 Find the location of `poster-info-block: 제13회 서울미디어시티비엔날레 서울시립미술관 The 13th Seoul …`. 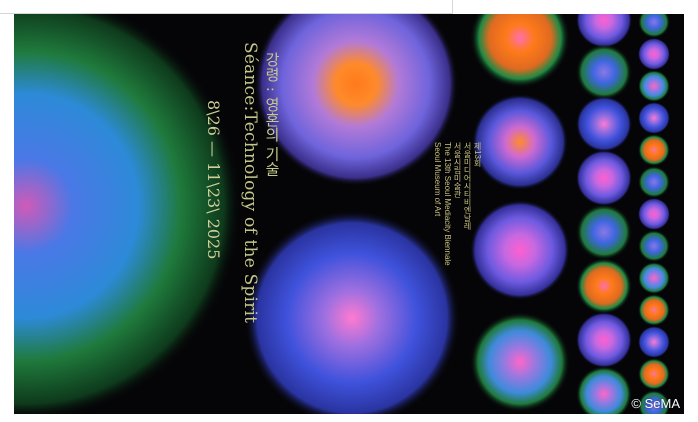

poster-info-block: 제13회 서울미디어시티비엔날레 서울시립미술관 The 13th Seoul … is located at coordinates (454, 204).